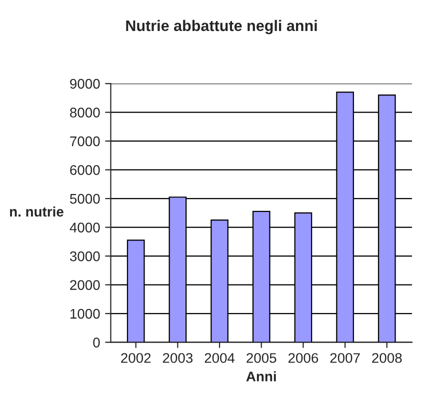 The height and width of the screenshot is (398, 443). I want to click on y-tick-label: 8000, so click(85, 113).